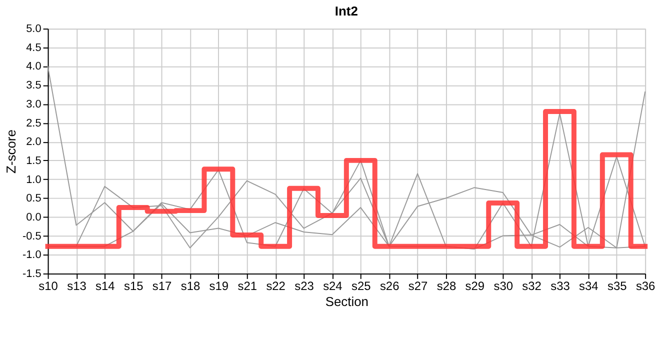 The height and width of the screenshot is (360, 660). I want to click on y-tick-label: 0.5, so click(34, 198).